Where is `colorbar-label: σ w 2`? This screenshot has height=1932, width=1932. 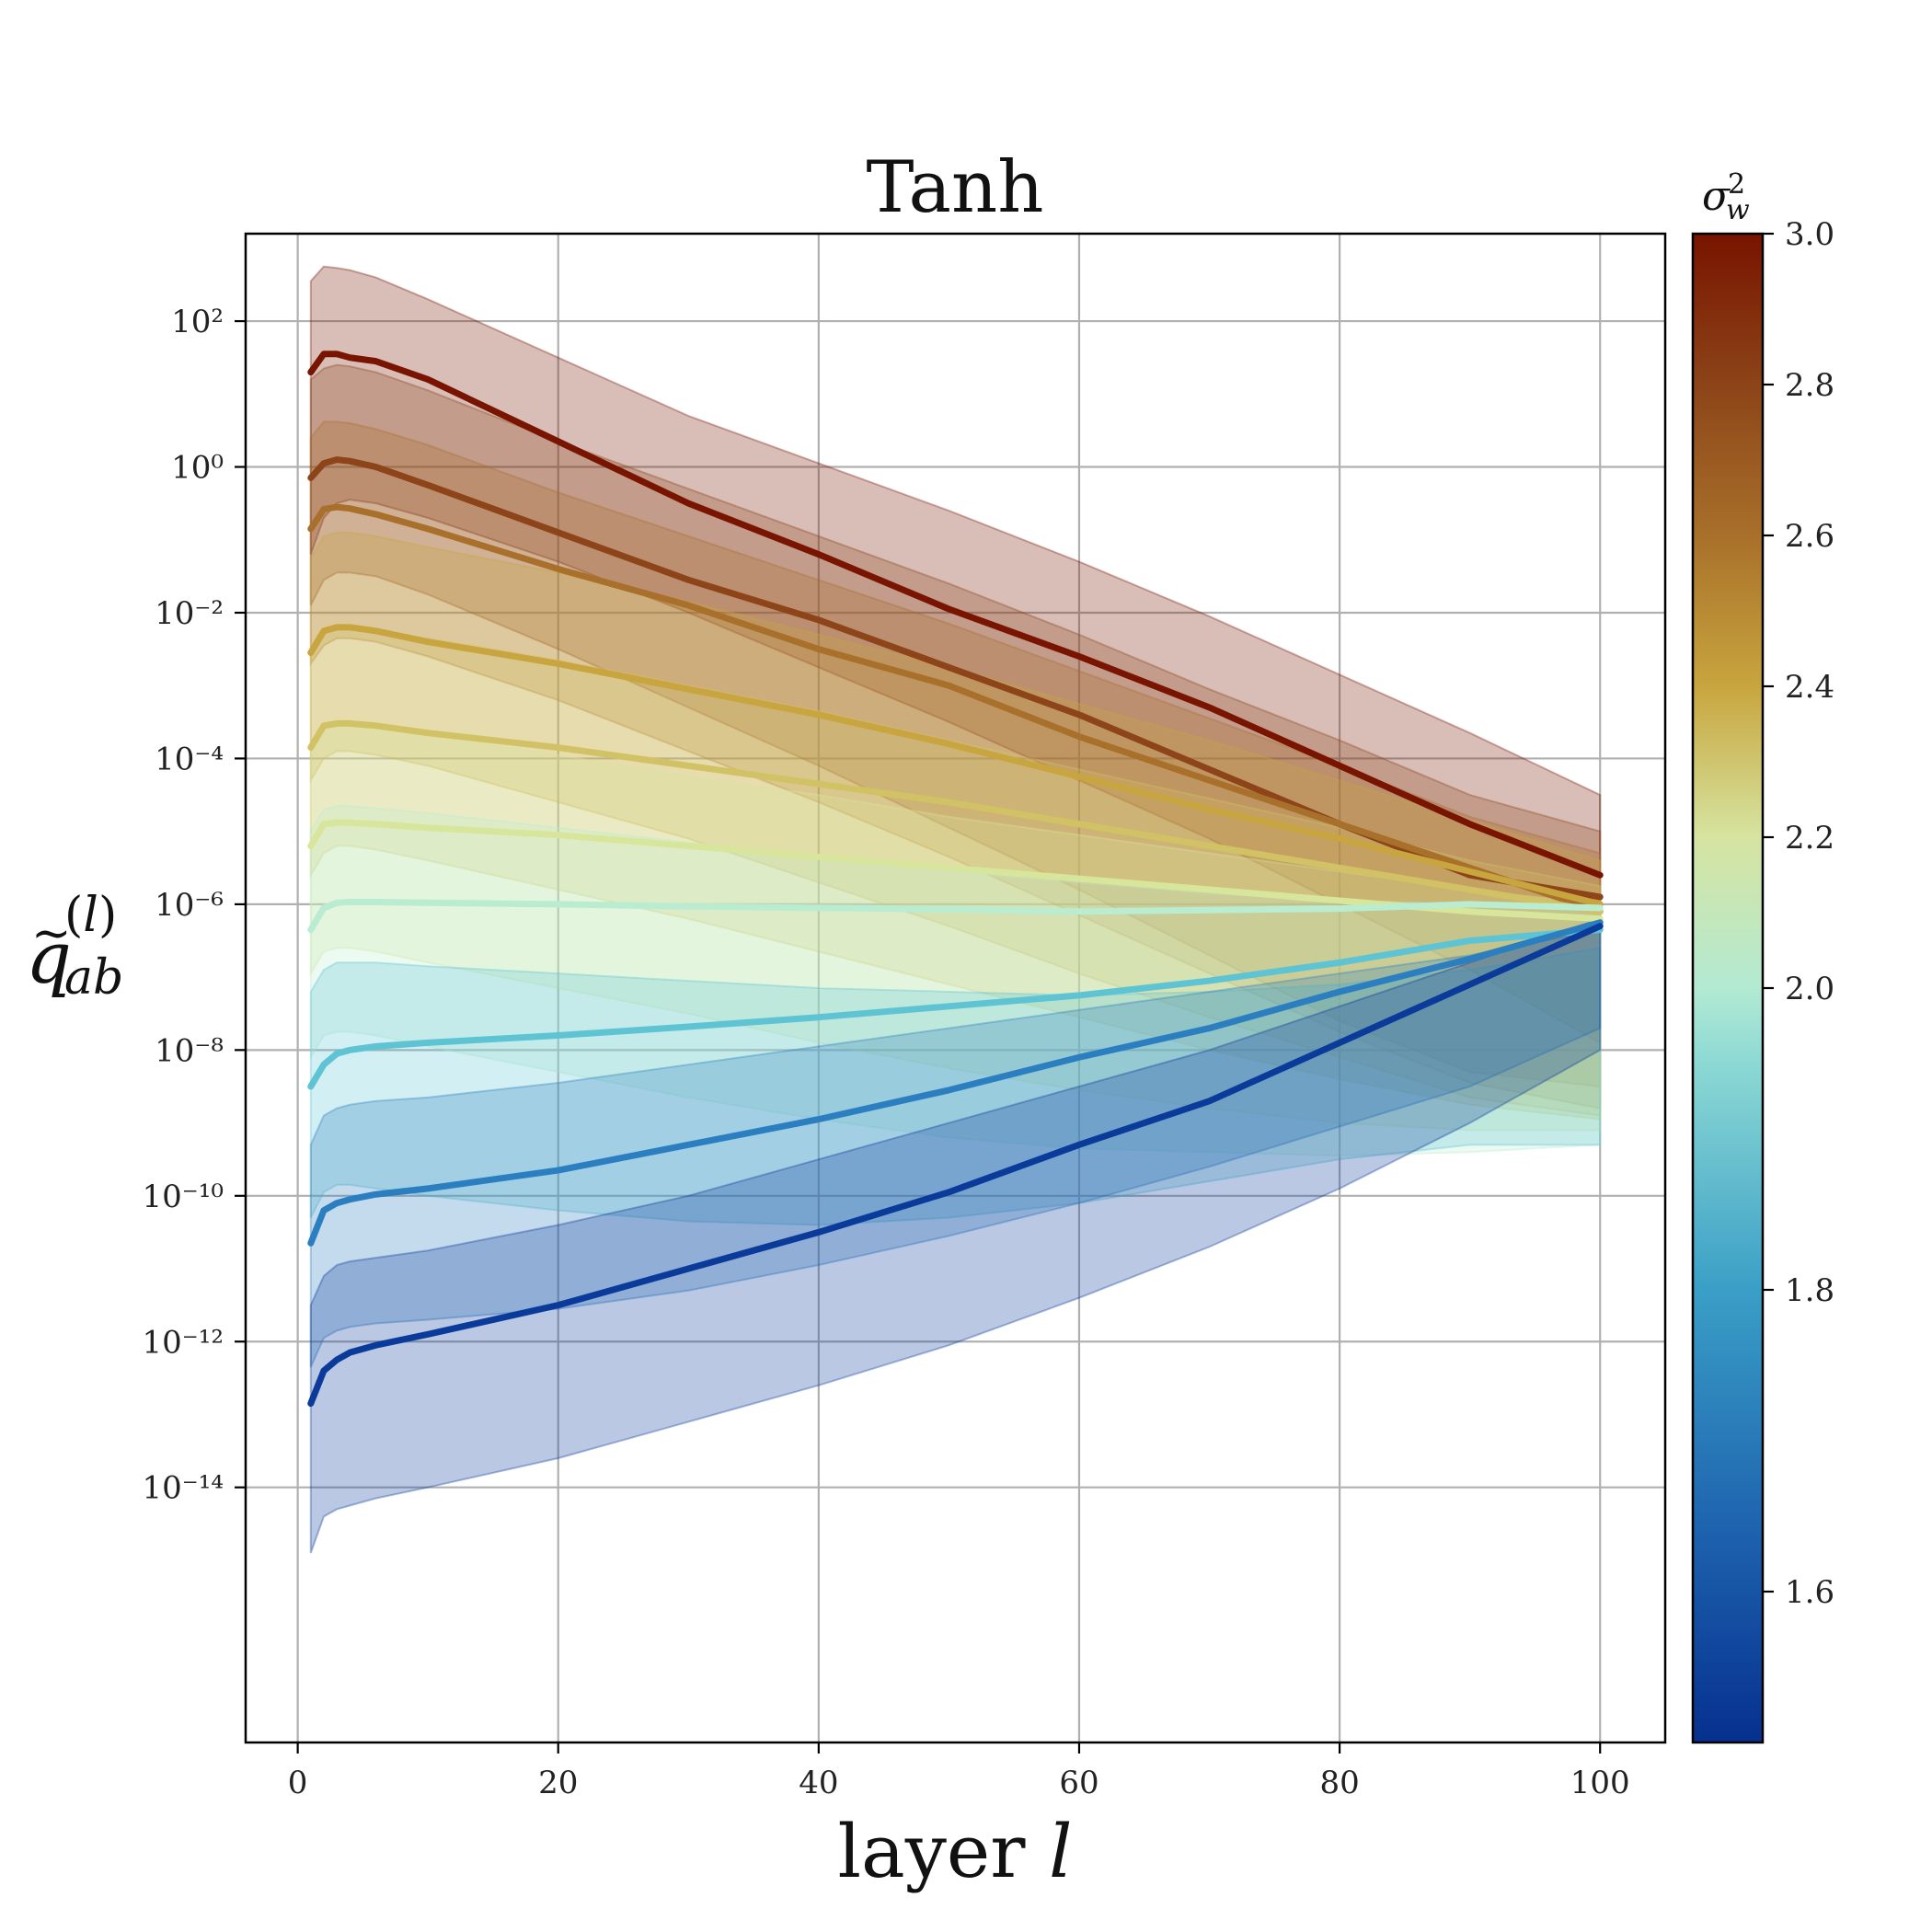 colorbar-label: σ w 2 is located at coordinates (1726, 197).